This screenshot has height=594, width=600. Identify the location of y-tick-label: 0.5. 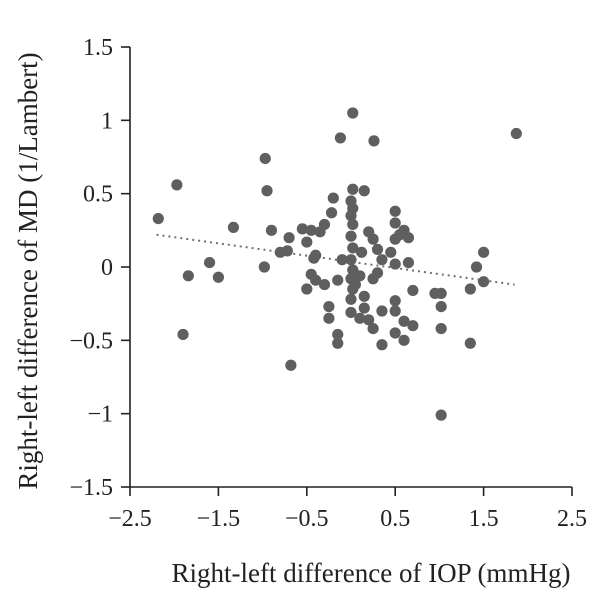
(98, 195).